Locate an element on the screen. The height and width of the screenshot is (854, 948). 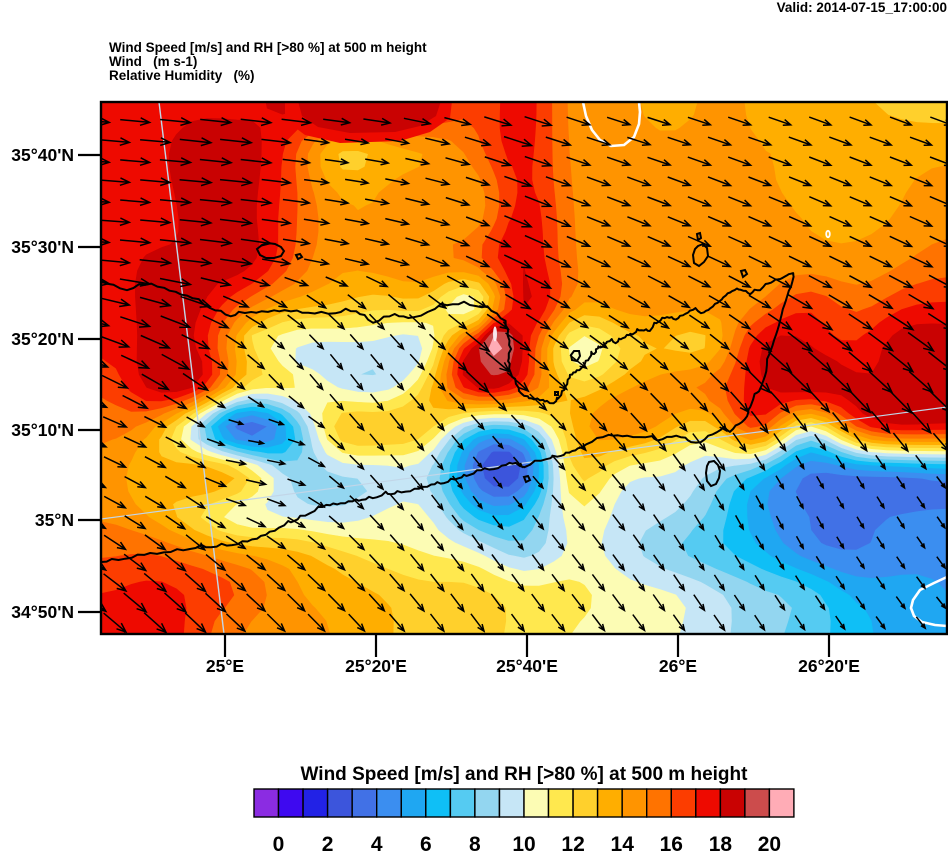
svg-text: Relative Humidity (%) is located at coordinates (182, 75).